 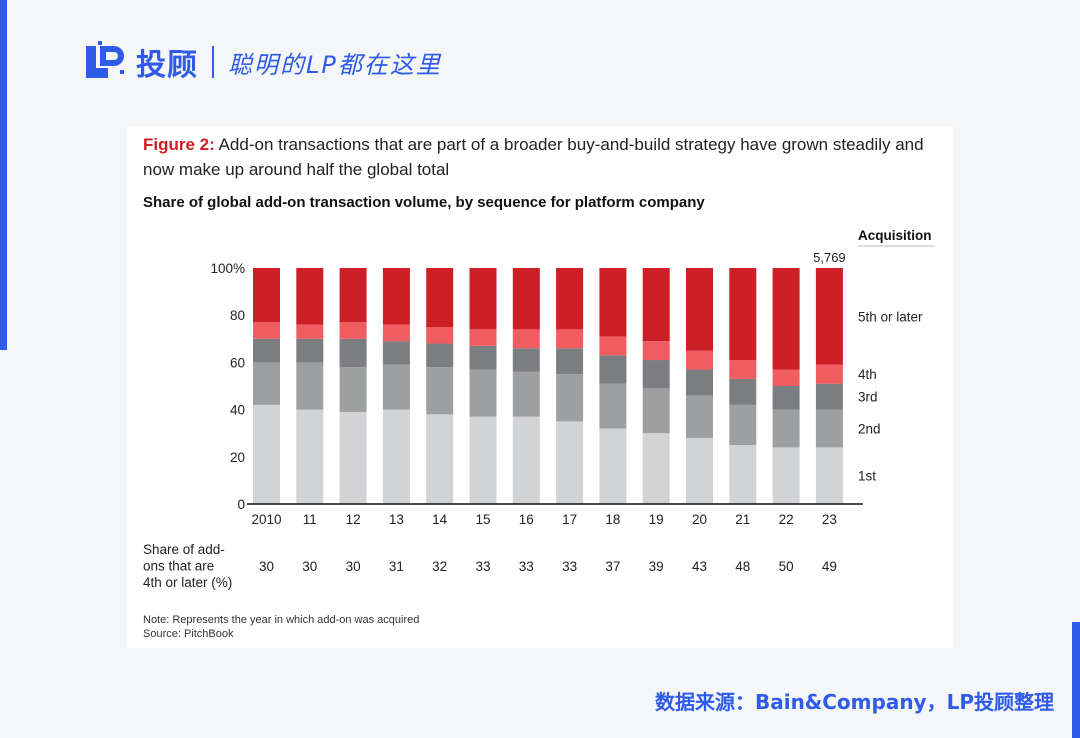 What do you see at coordinates (612, 566) in the screenshot?
I see `share-value: 37` at bounding box center [612, 566].